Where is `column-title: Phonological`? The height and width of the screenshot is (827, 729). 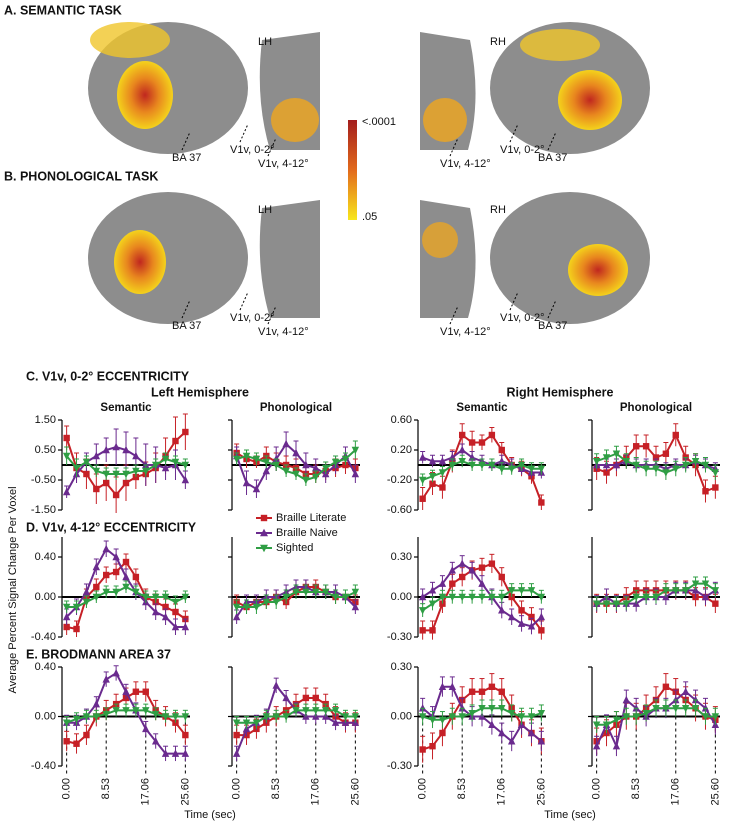
column-title: Phonological is located at coordinates (656, 408).